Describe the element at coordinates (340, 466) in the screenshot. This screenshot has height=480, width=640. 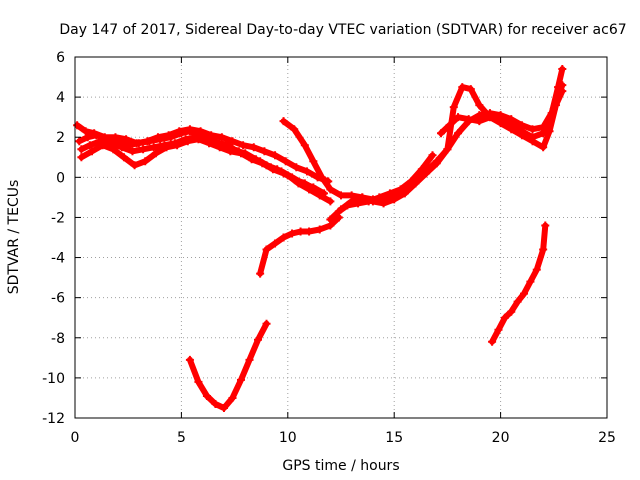
I see `x-axis-label: GPS time / hours` at that location.